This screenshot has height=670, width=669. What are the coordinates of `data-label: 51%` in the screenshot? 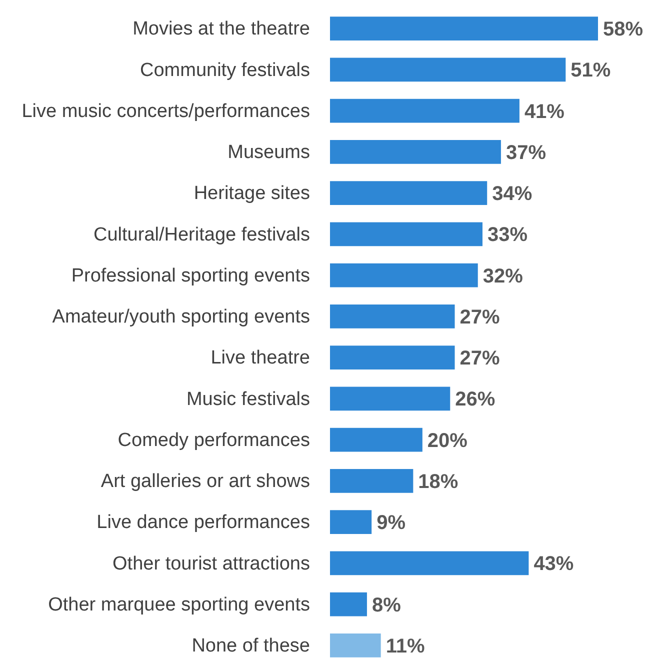 It's located at (590, 71).